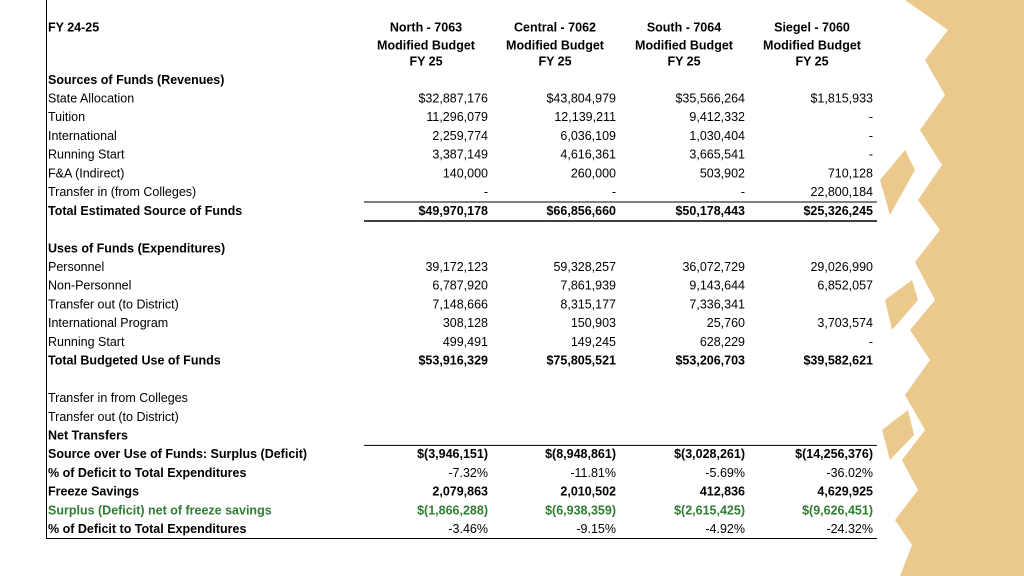 The image size is (1024, 576). What do you see at coordinates (593, 342) in the screenshot?
I see `cell-value: 149,245` at bounding box center [593, 342].